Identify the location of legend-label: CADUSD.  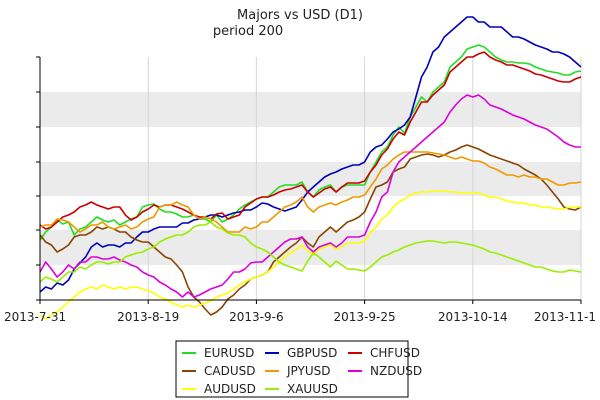
(229, 371).